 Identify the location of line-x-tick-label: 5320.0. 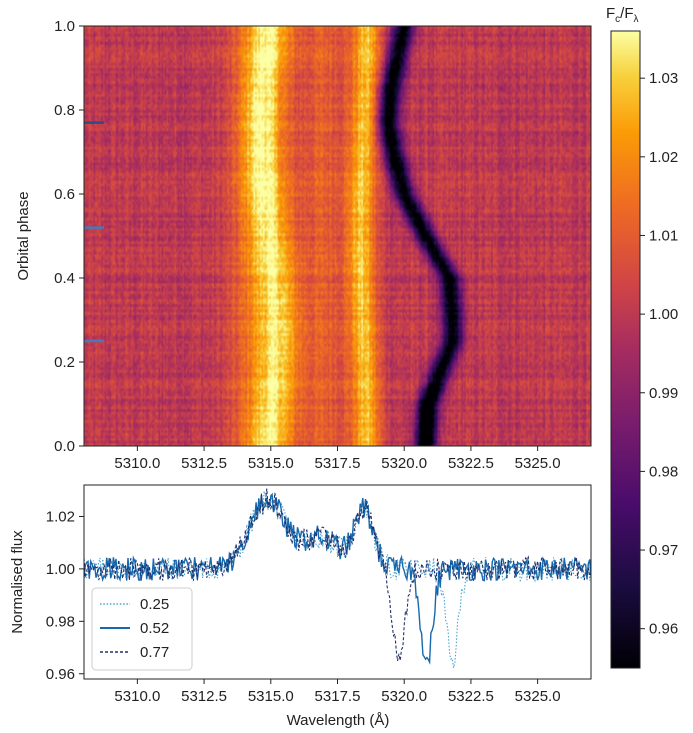
(404, 696).